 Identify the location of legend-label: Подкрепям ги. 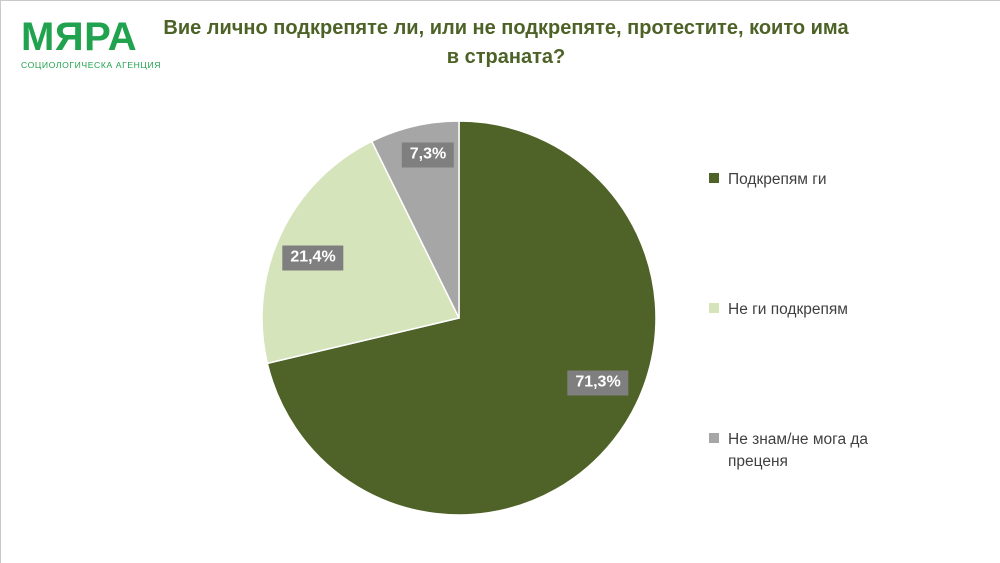
(777, 179).